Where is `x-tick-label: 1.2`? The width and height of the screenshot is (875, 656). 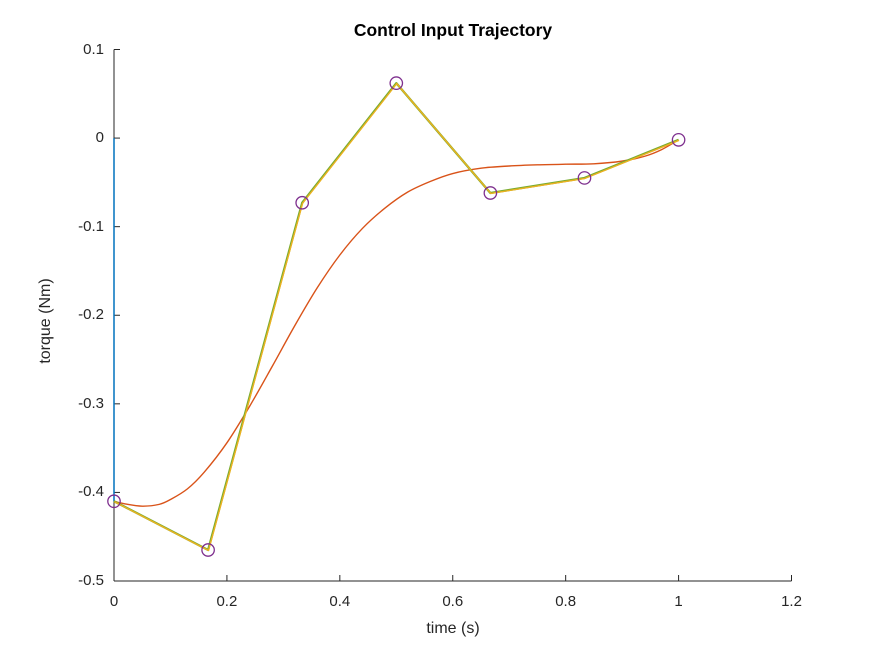 x-tick-label: 1.2 is located at coordinates (791, 601).